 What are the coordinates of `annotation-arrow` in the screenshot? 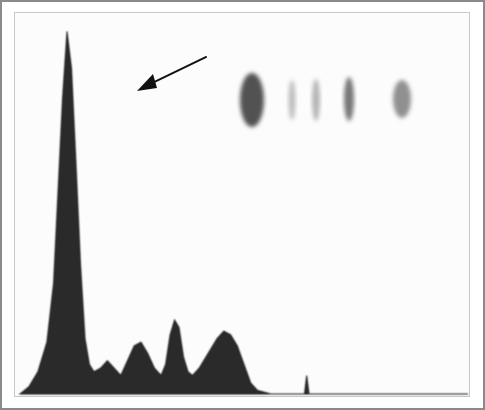 It's located at (172, 73).